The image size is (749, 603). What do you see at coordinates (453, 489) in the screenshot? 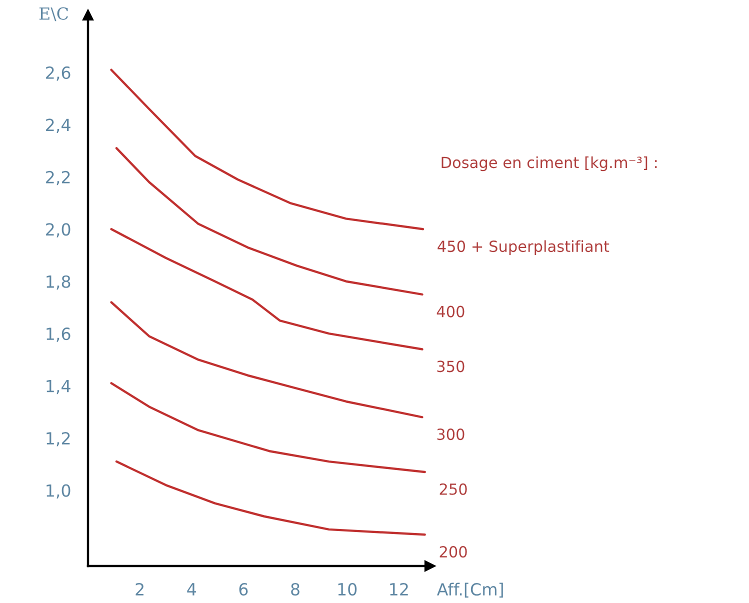
I see `series-label: 250` at bounding box center [453, 489].